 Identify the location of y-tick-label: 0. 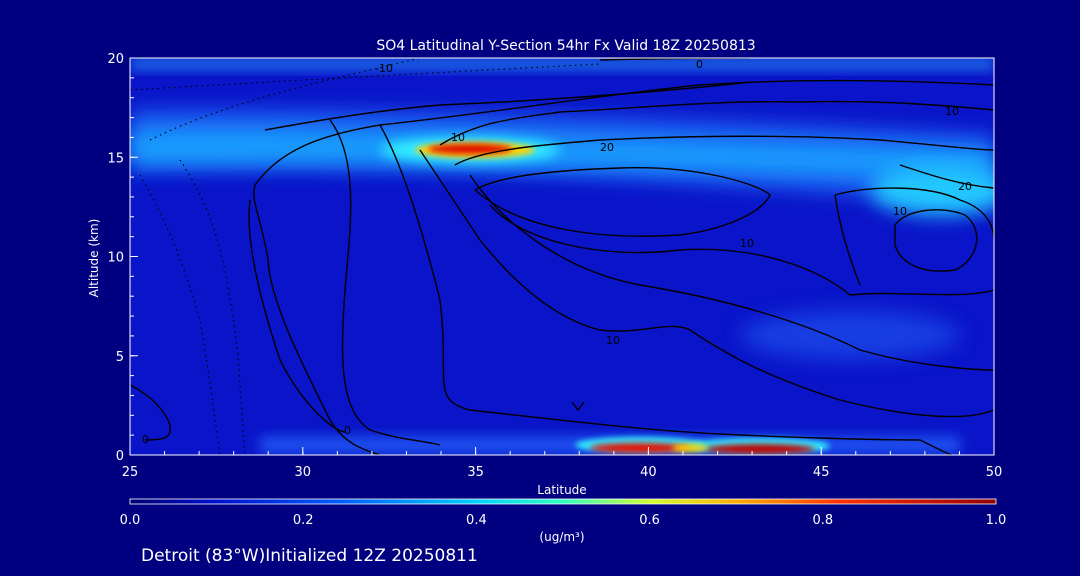
(120, 456).